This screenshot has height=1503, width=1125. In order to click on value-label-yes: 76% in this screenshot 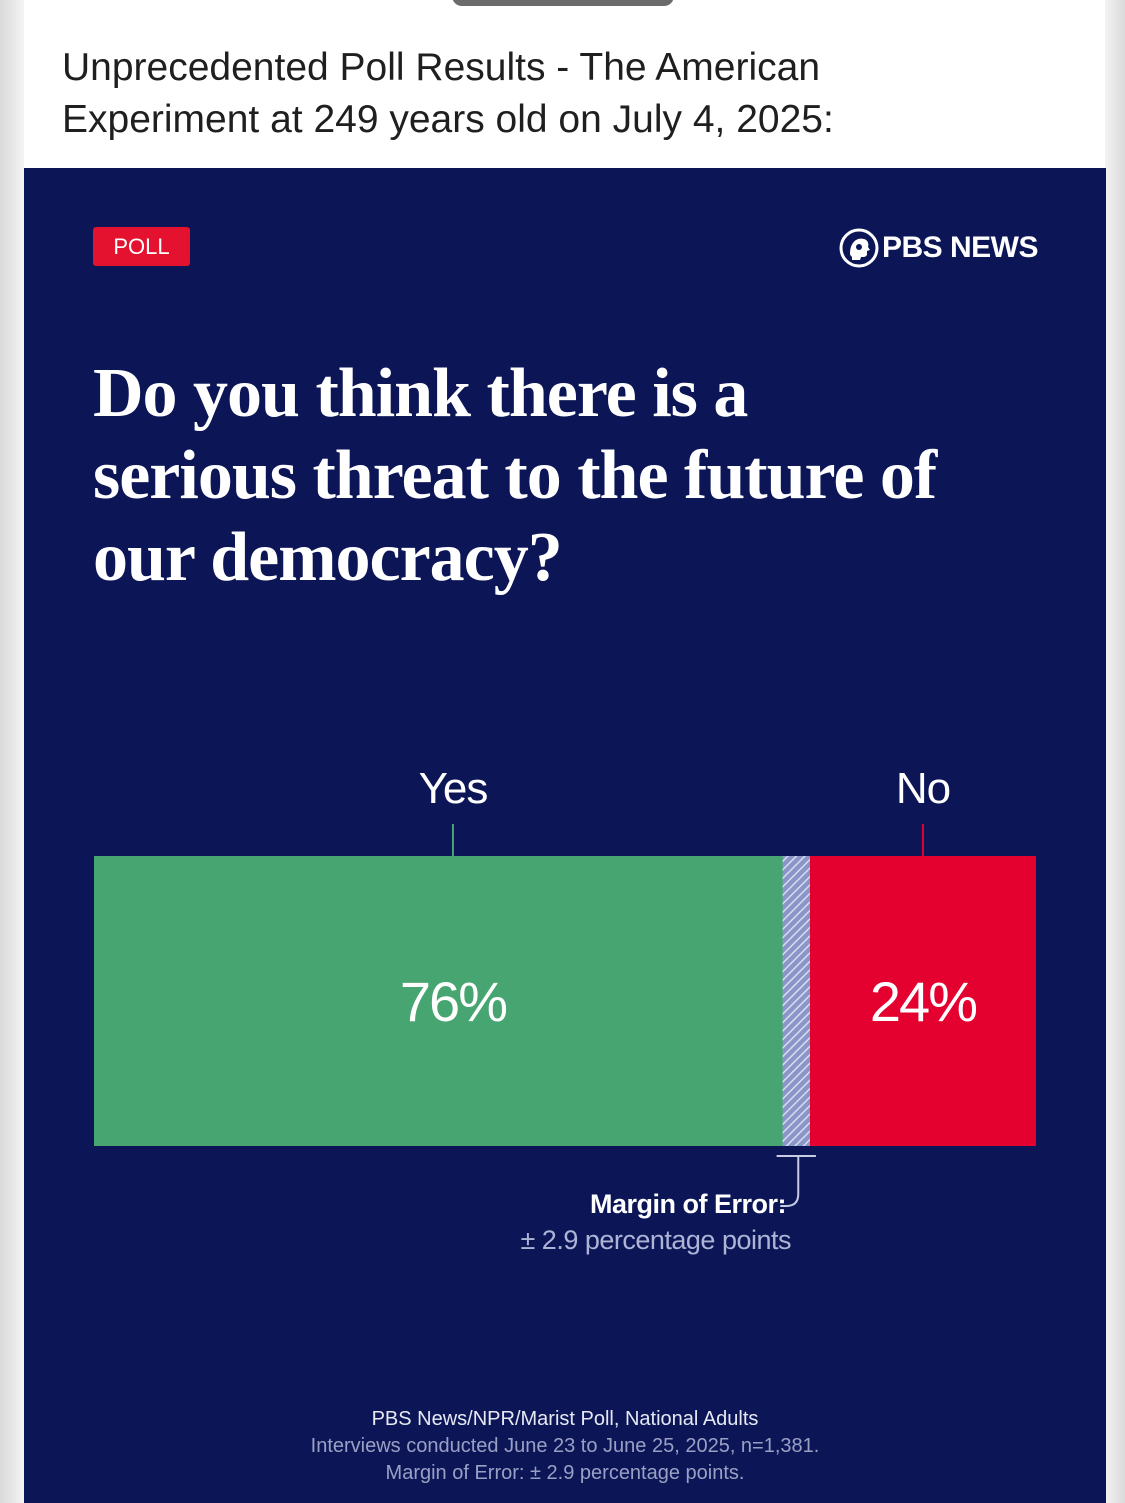, I will do `click(453, 1001)`.